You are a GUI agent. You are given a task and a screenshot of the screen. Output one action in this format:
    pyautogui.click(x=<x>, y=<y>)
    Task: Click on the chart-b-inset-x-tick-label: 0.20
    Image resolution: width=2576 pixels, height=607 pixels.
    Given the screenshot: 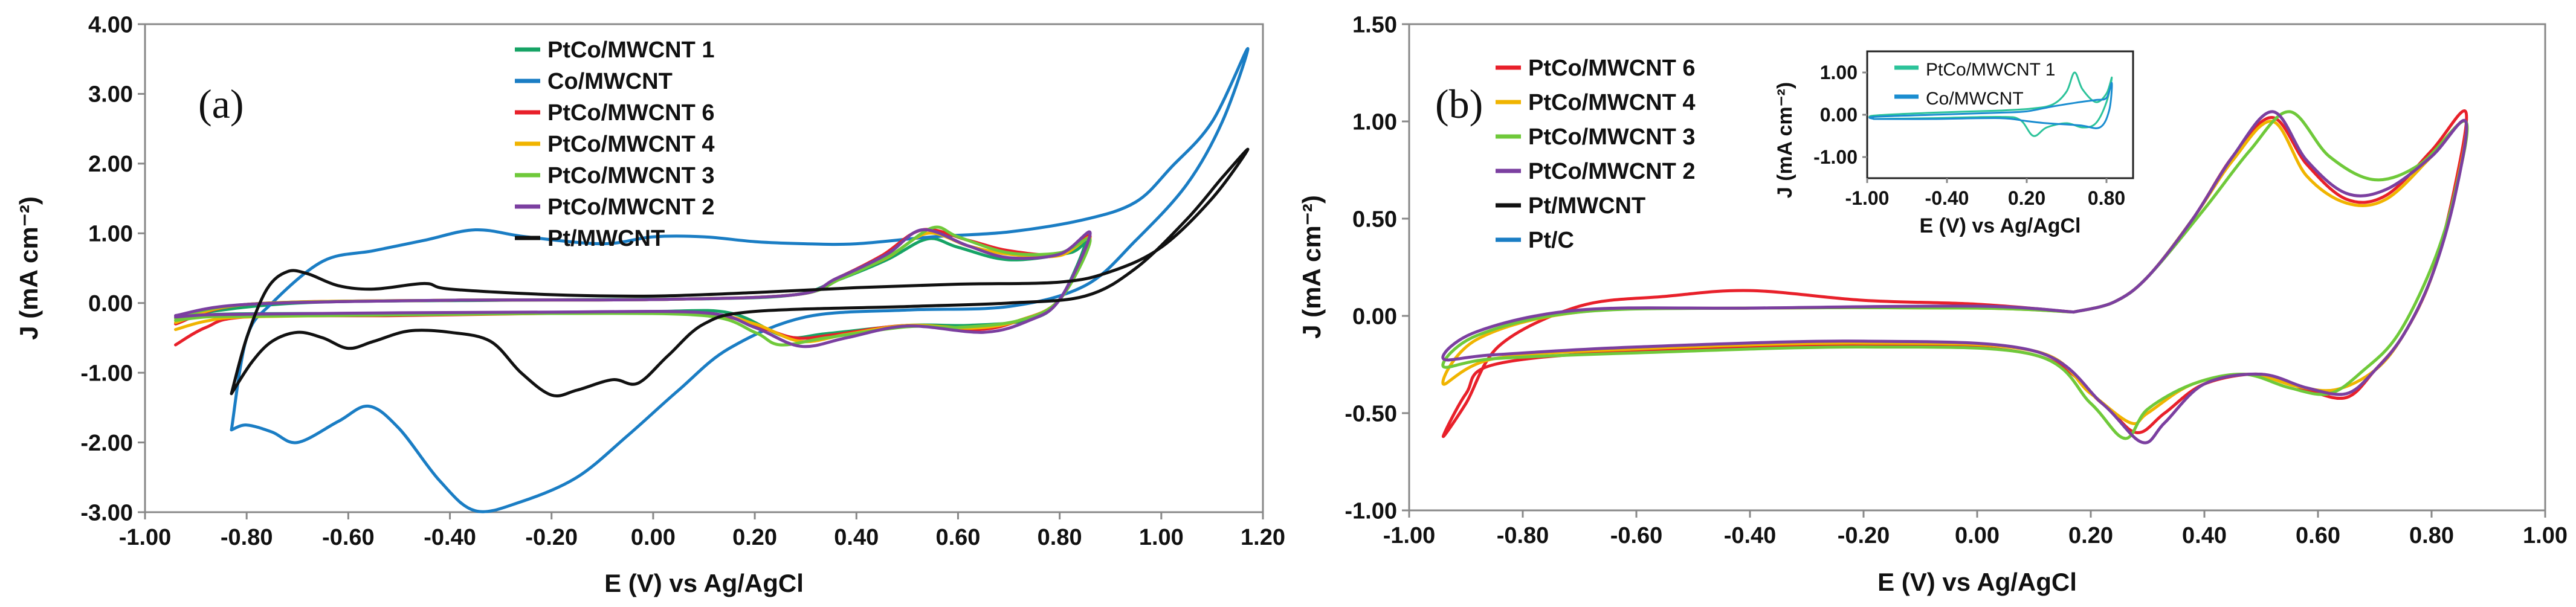 What is the action you would take?
    pyautogui.click(x=2026, y=198)
    